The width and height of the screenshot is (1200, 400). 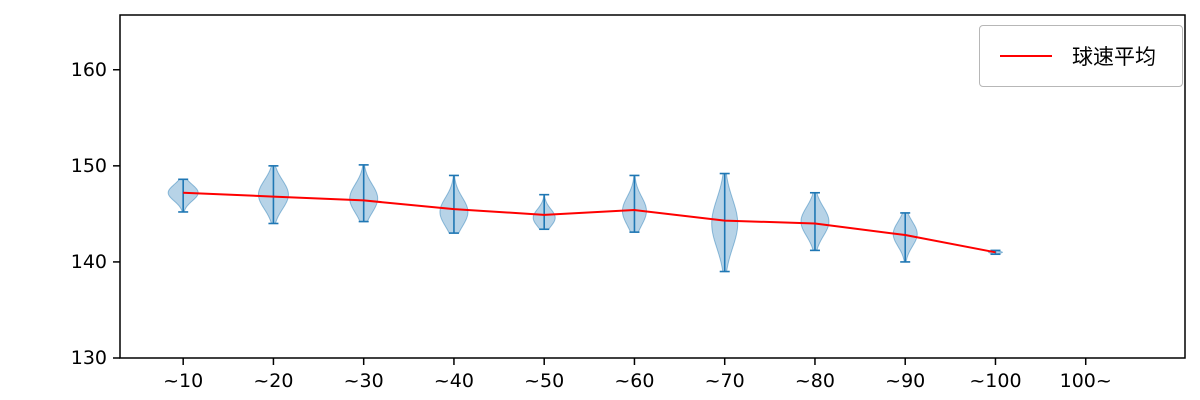 What do you see at coordinates (89, 358) in the screenshot?
I see `y-tick-label: 130` at bounding box center [89, 358].